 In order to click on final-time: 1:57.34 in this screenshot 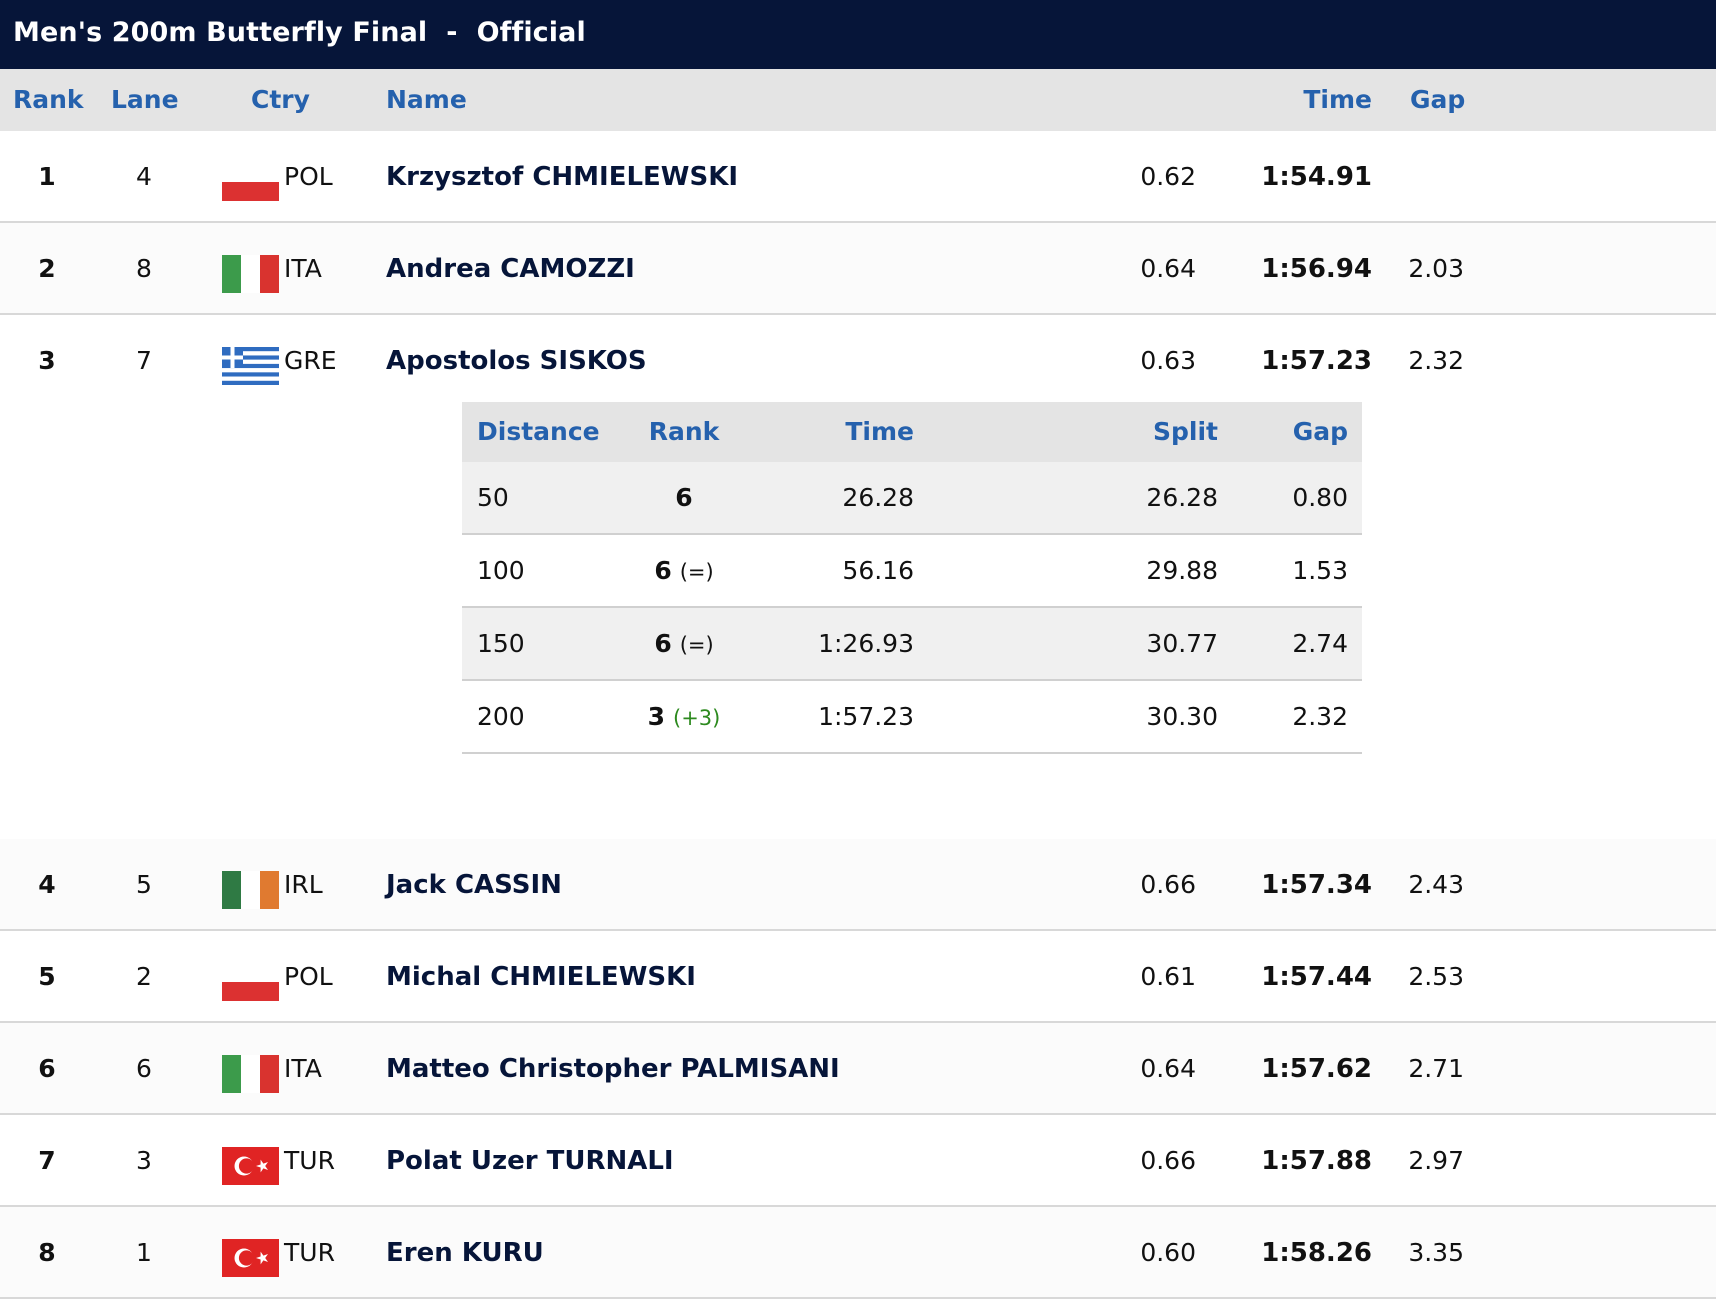, I will do `click(1316, 885)`.